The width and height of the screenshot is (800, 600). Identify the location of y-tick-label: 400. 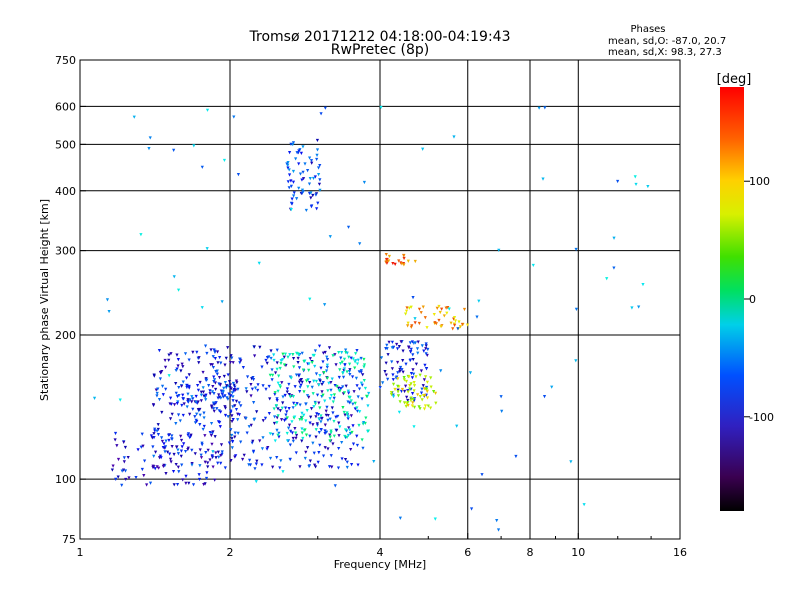
(65, 191).